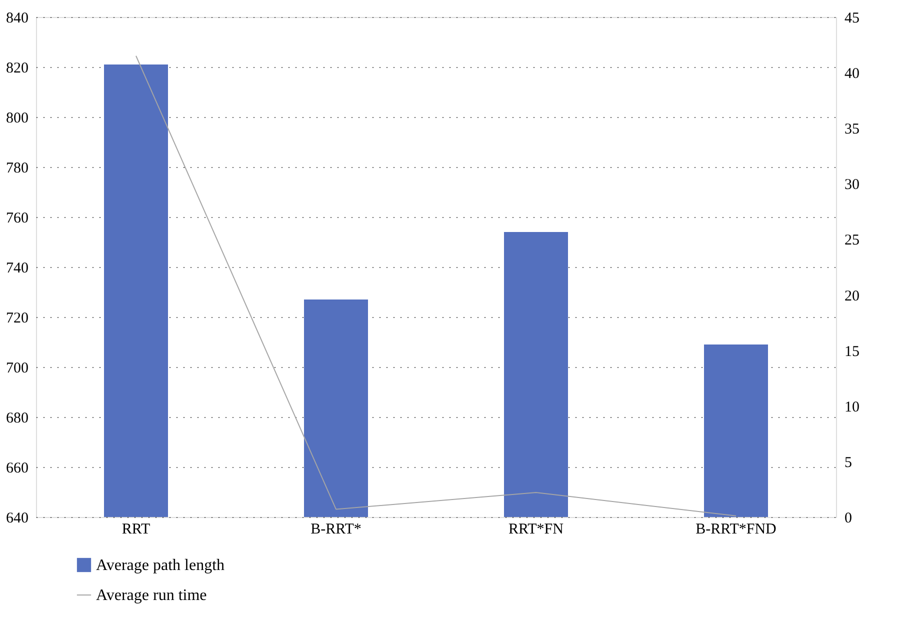 The image size is (917, 643). Describe the element at coordinates (852, 240) in the screenshot. I see `y2-tick-label: 25` at that location.